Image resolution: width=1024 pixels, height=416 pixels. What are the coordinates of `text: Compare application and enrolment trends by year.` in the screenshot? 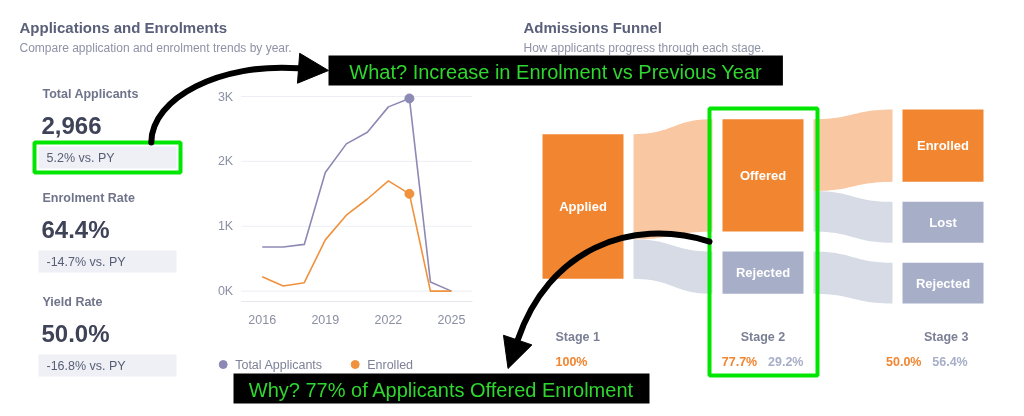 It's located at (155, 47).